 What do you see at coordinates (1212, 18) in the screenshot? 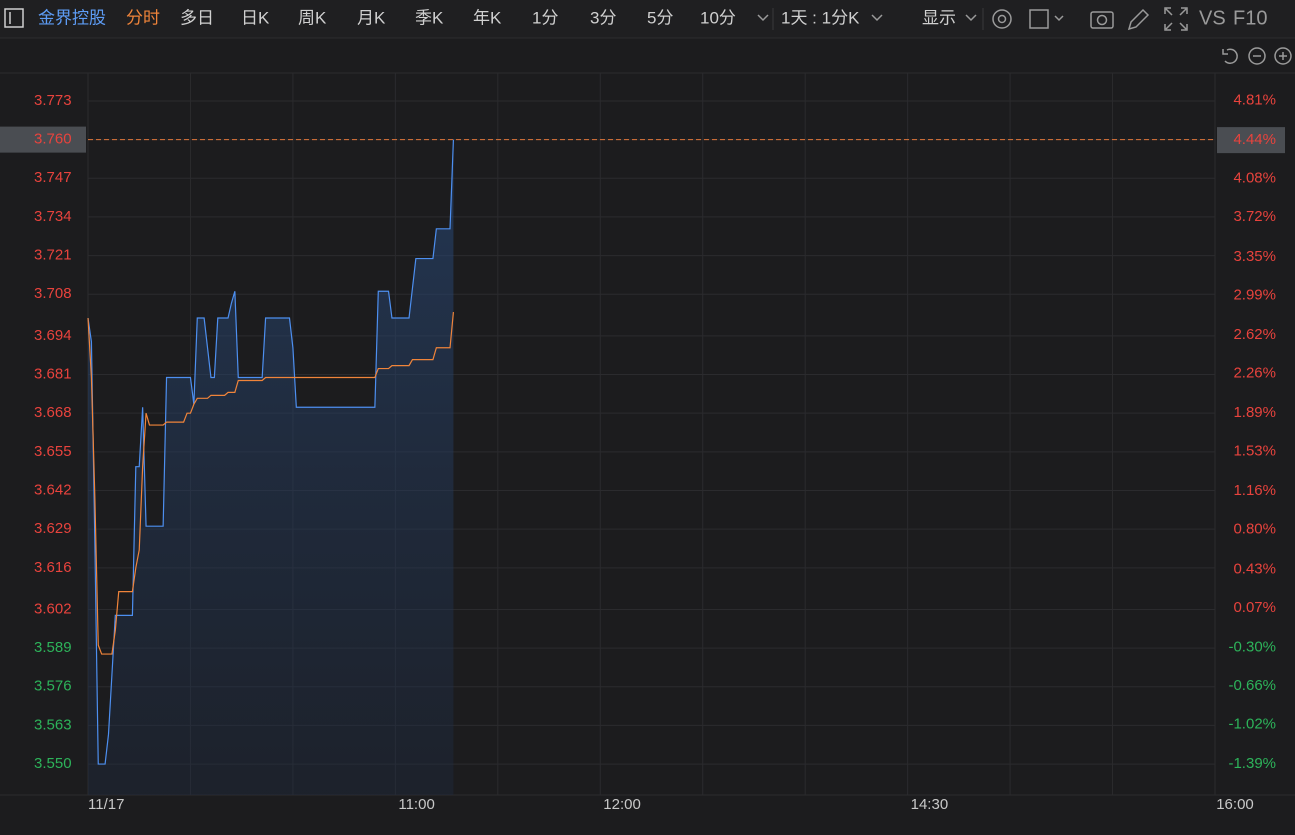
I see `vs-button: VS` at bounding box center [1212, 18].